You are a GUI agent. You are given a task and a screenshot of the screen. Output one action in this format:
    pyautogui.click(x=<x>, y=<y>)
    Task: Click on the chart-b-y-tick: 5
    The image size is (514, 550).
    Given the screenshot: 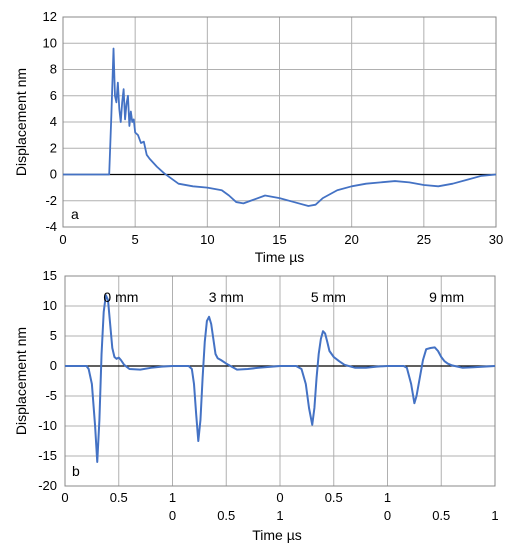 What is the action you would take?
    pyautogui.click(x=53, y=335)
    